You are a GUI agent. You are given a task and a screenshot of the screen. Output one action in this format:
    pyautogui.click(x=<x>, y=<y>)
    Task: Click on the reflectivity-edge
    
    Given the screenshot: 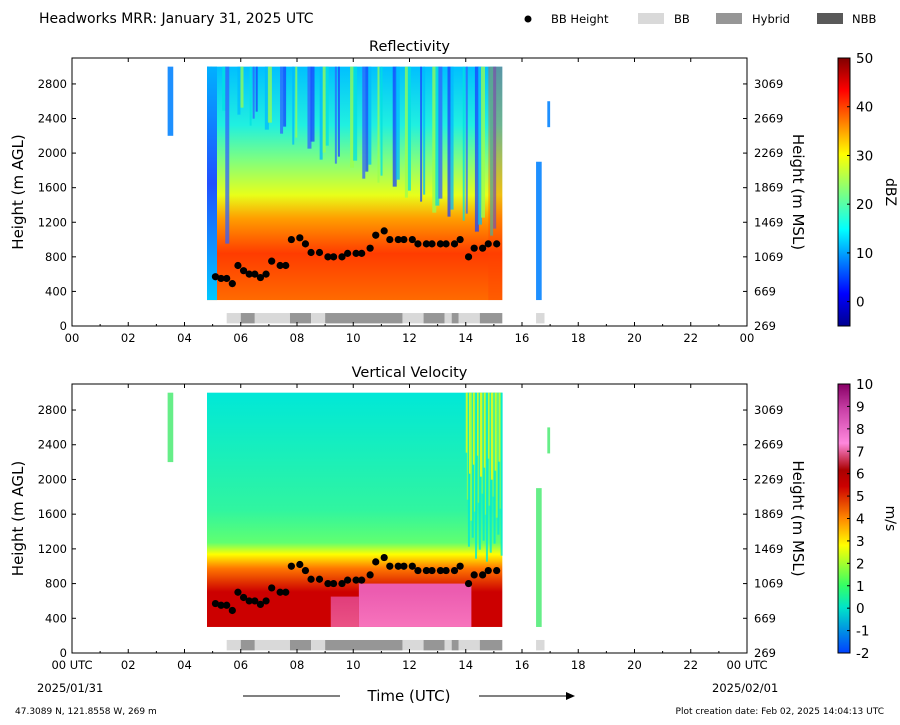 What is the action you would take?
    pyautogui.click(x=495, y=183)
    